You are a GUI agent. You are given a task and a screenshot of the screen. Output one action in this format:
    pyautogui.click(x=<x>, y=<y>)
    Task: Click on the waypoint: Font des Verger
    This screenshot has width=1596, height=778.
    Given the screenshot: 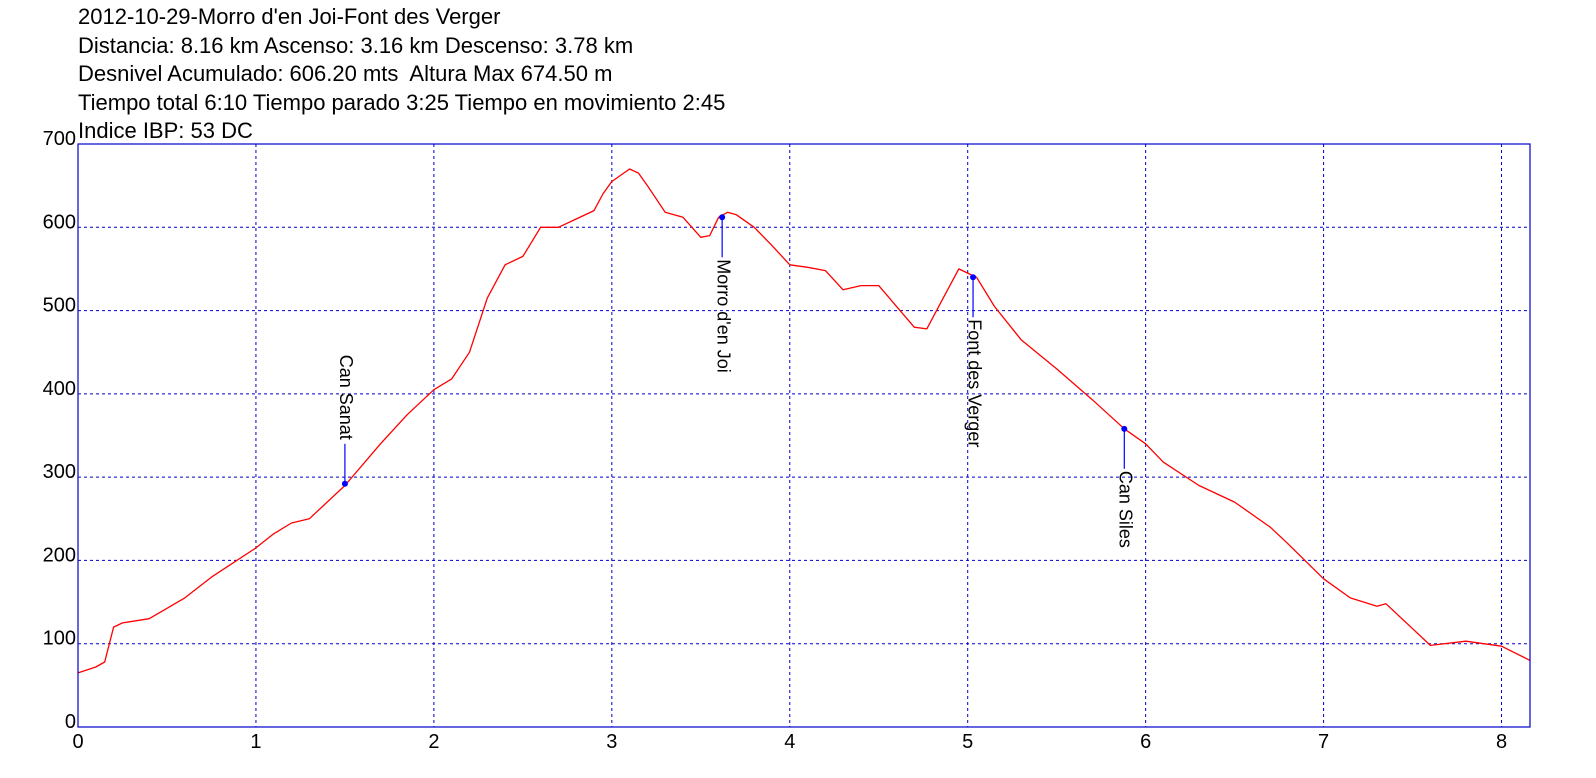 What is the action you would take?
    pyautogui.click(x=974, y=360)
    